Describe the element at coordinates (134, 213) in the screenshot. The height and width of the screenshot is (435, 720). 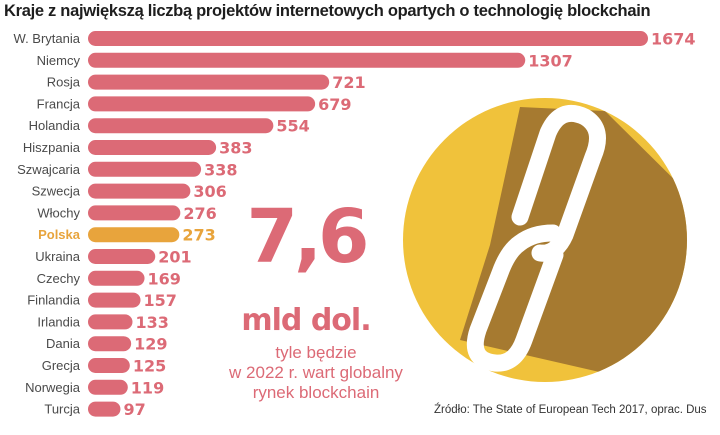
I see `bar-włochy` at that location.